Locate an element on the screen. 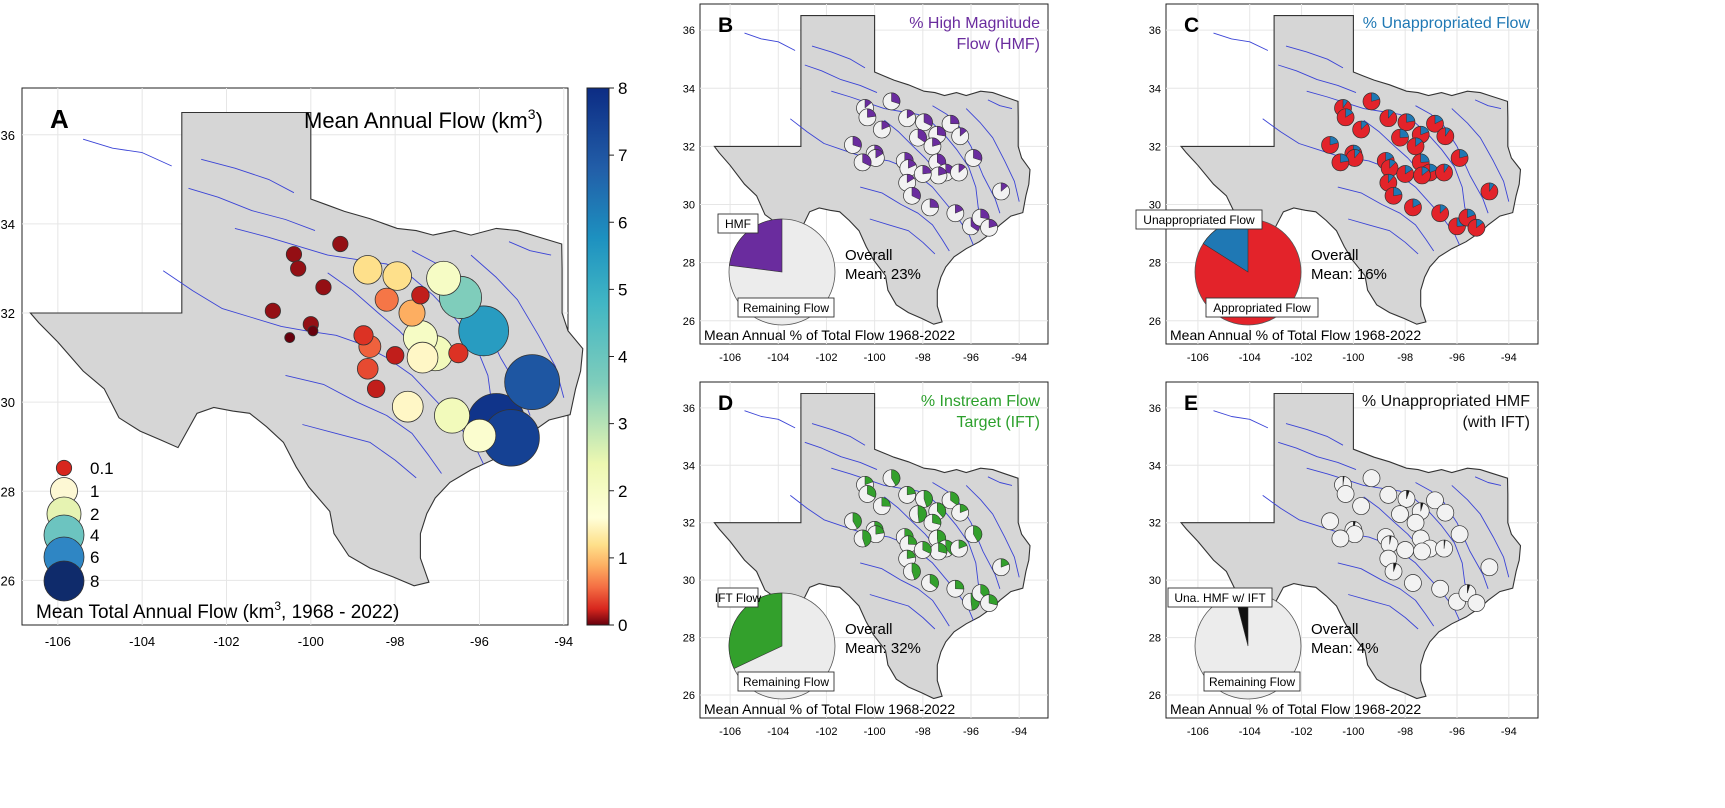 The height and width of the screenshot is (808, 1725). slice-label: IFT Flow is located at coordinates (738, 598).